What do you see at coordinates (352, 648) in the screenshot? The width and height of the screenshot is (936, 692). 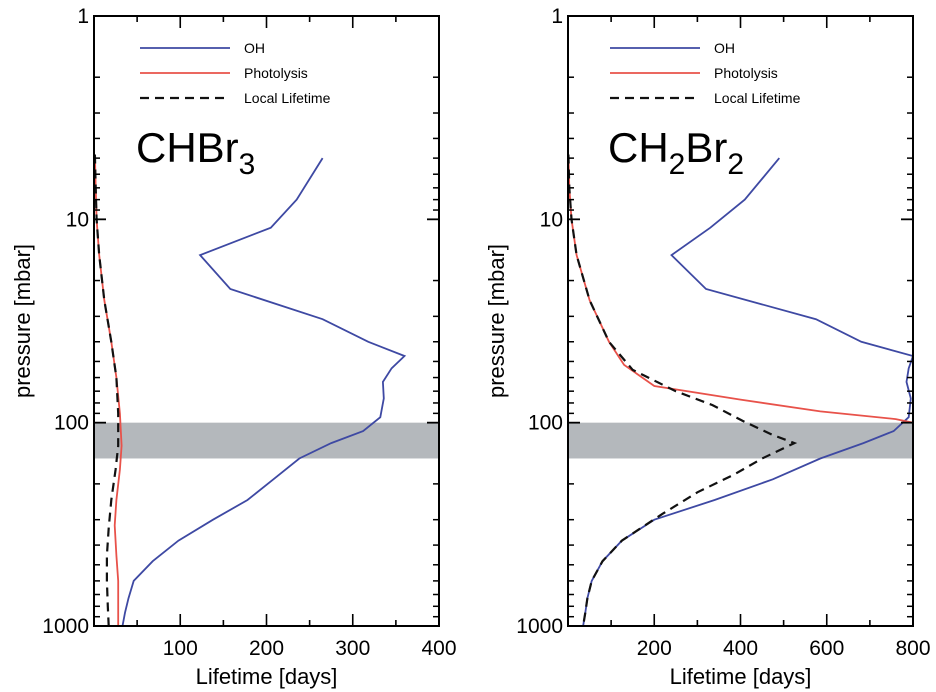 I see `x-tick-label: 300` at bounding box center [352, 648].